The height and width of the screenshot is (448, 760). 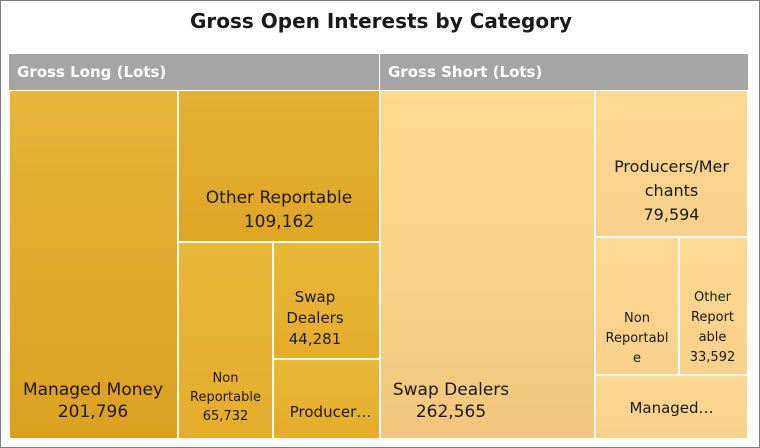 I want to click on tile-long-other-reportable: Other Reportable 109,162, so click(x=279, y=166).